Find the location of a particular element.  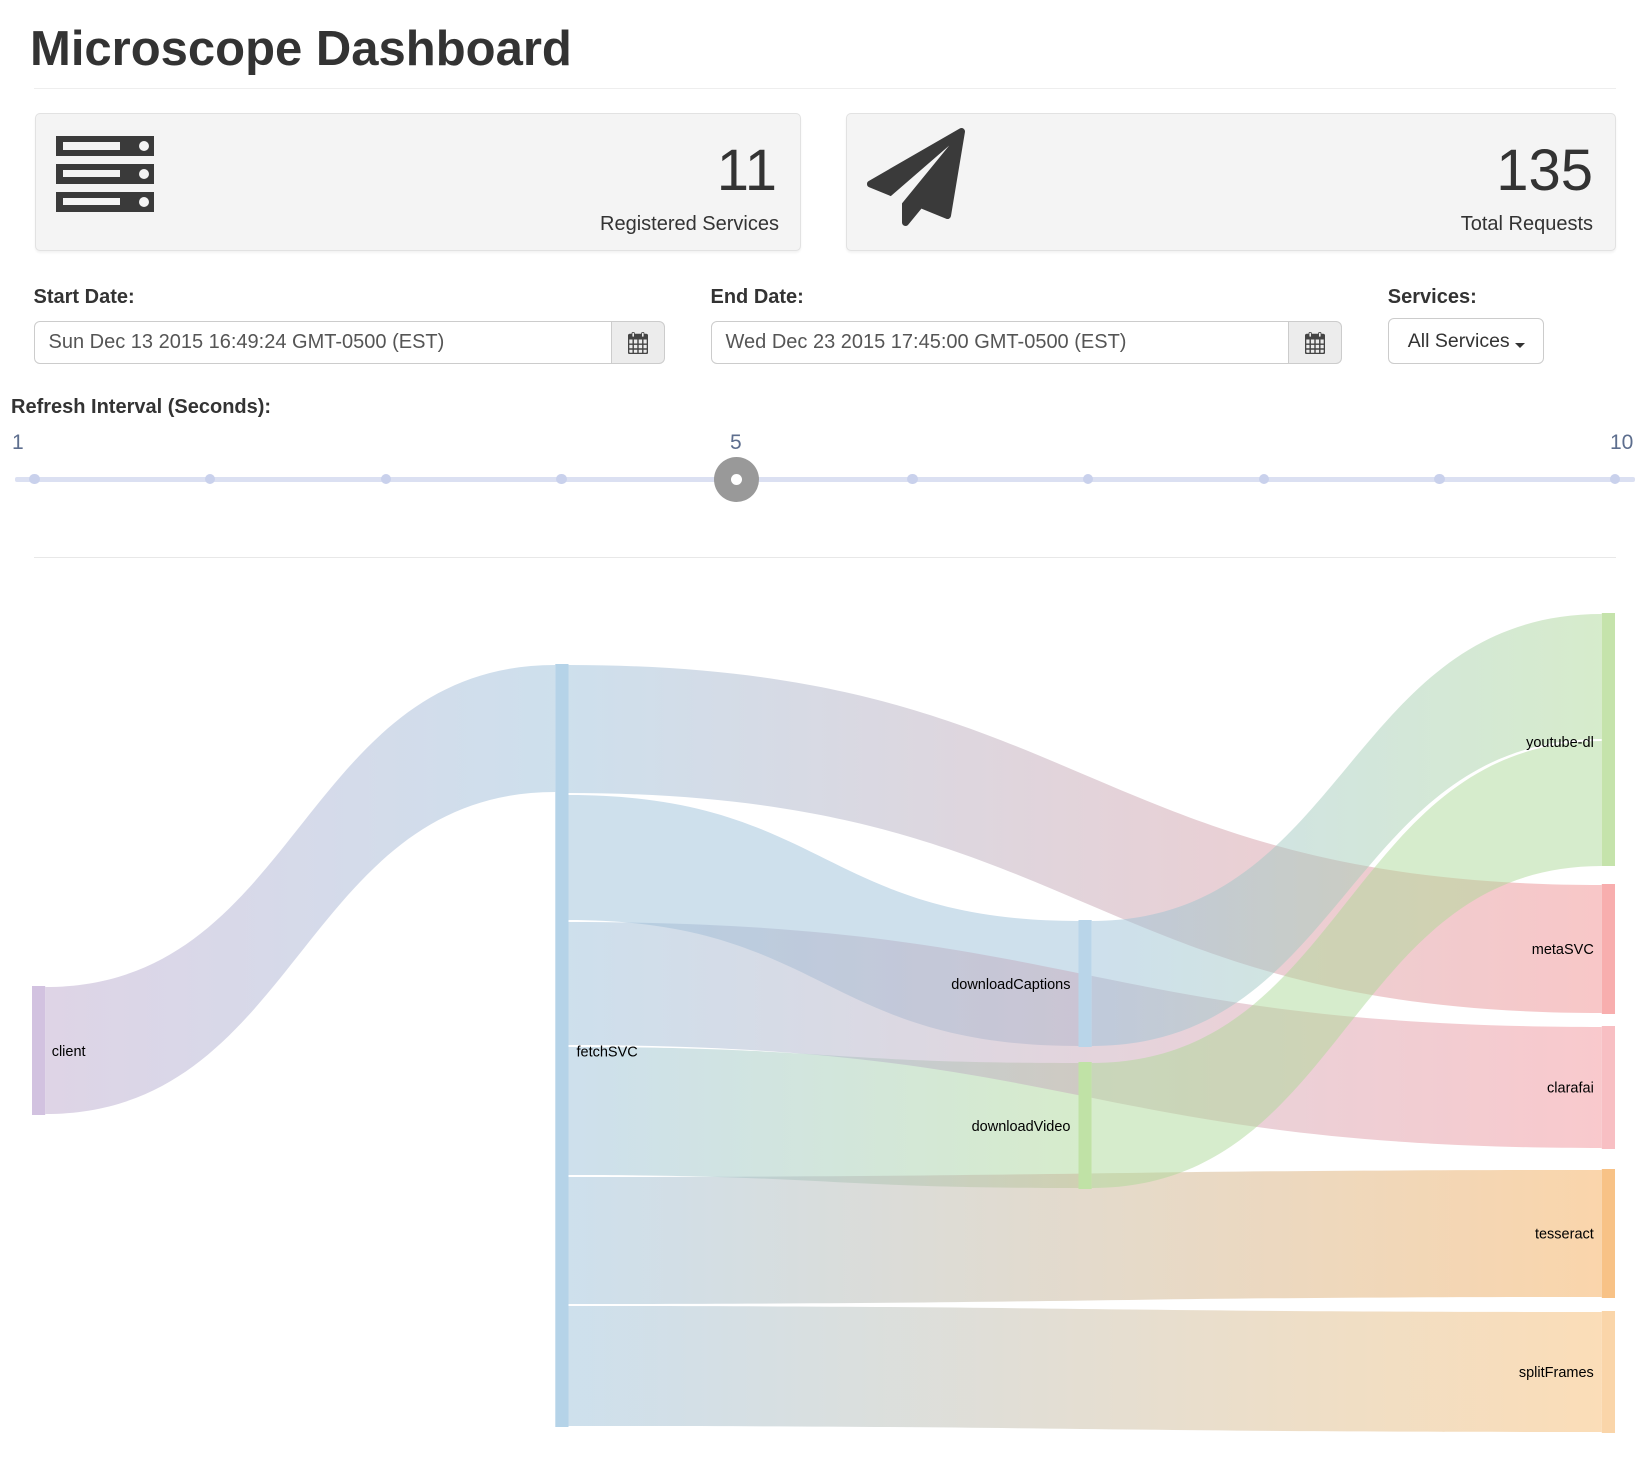

svg-text: fetchSVC is located at coordinates (607, 1053).